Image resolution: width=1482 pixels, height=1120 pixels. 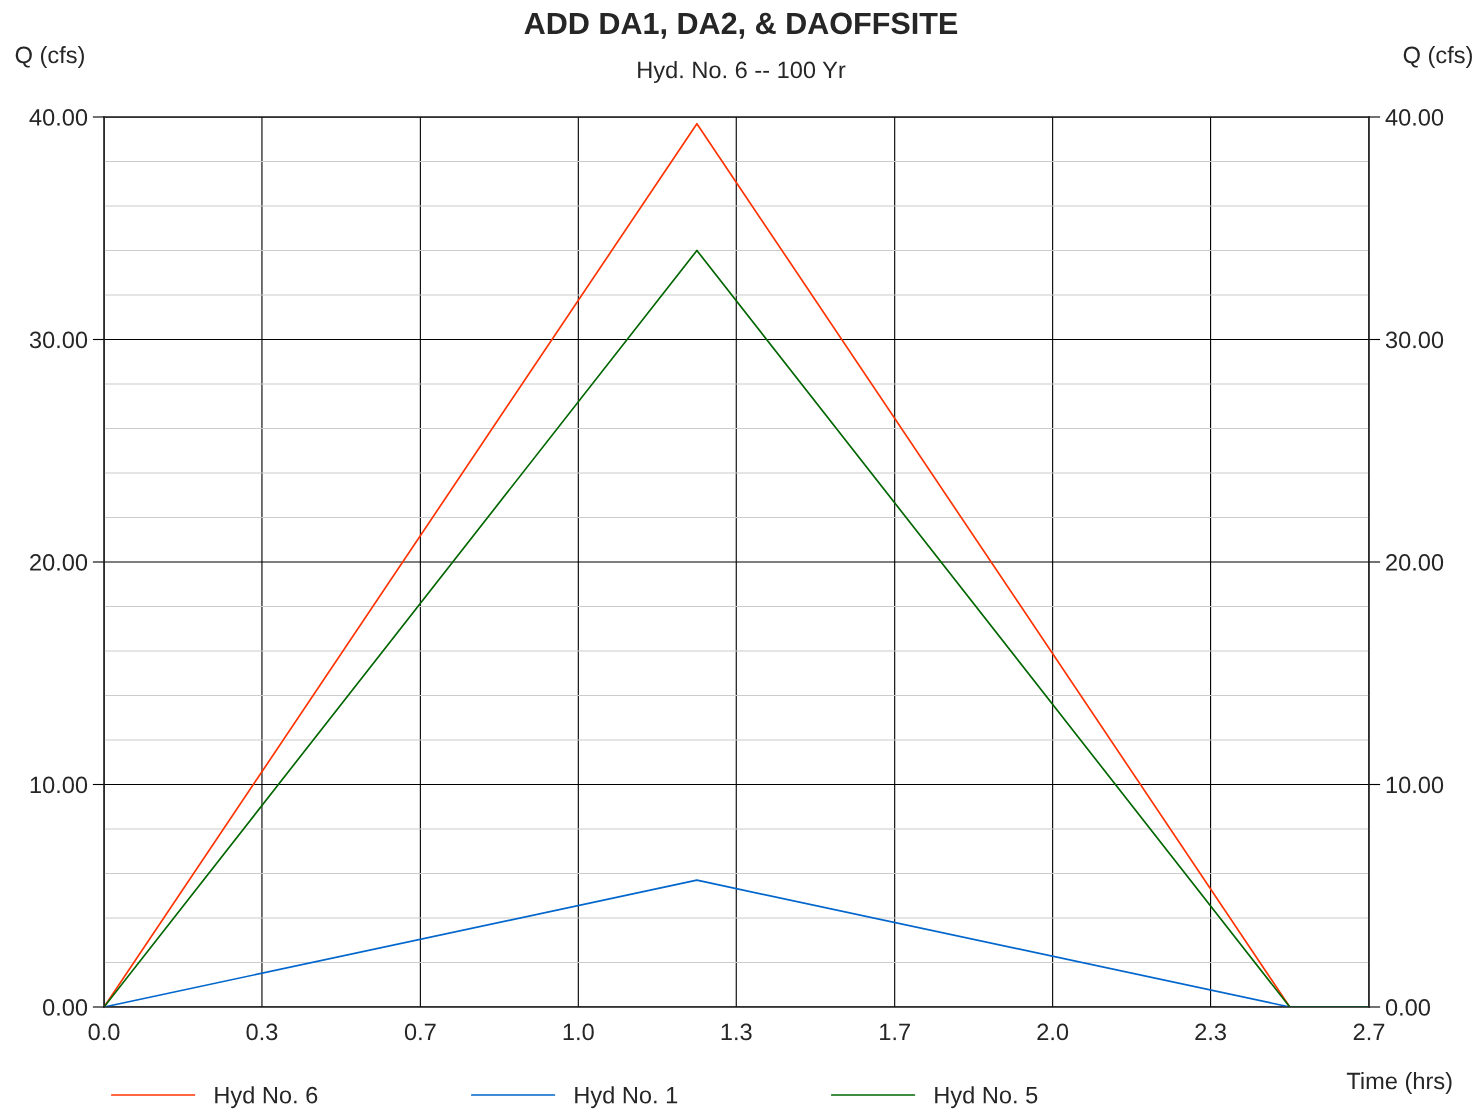 What do you see at coordinates (742, 72) in the screenshot?
I see `chart-subtitle: Hyd. No. 6 -- 100 Yr` at bounding box center [742, 72].